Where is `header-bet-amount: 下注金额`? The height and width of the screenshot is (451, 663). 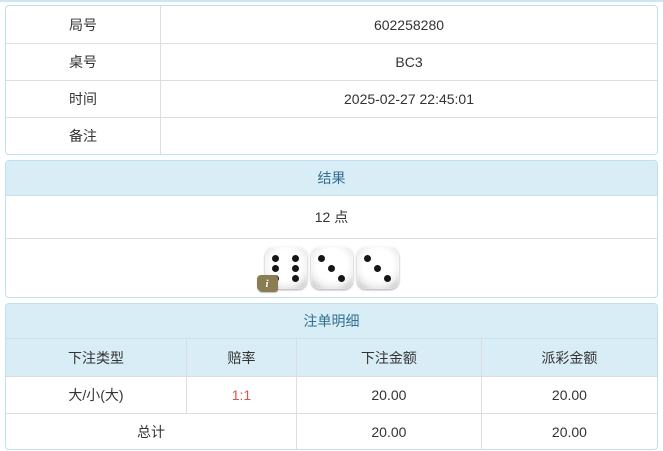 header-bet-amount: 下注金额 is located at coordinates (389, 357).